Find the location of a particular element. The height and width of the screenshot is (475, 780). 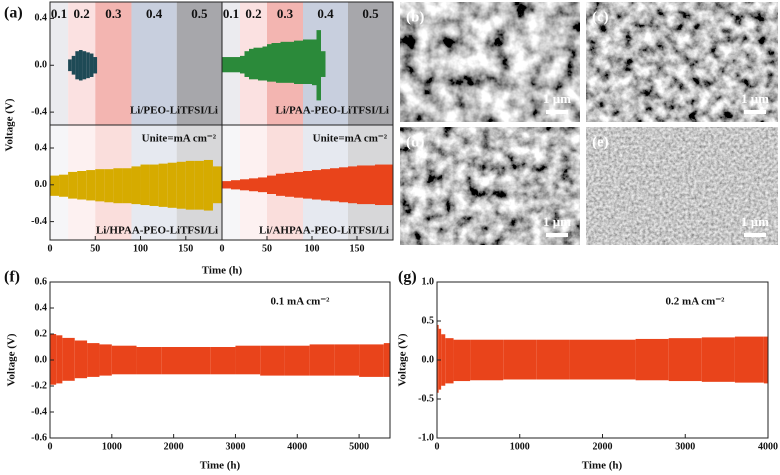

annotation: 0.2 mA cm⁻² is located at coordinates (696, 302).